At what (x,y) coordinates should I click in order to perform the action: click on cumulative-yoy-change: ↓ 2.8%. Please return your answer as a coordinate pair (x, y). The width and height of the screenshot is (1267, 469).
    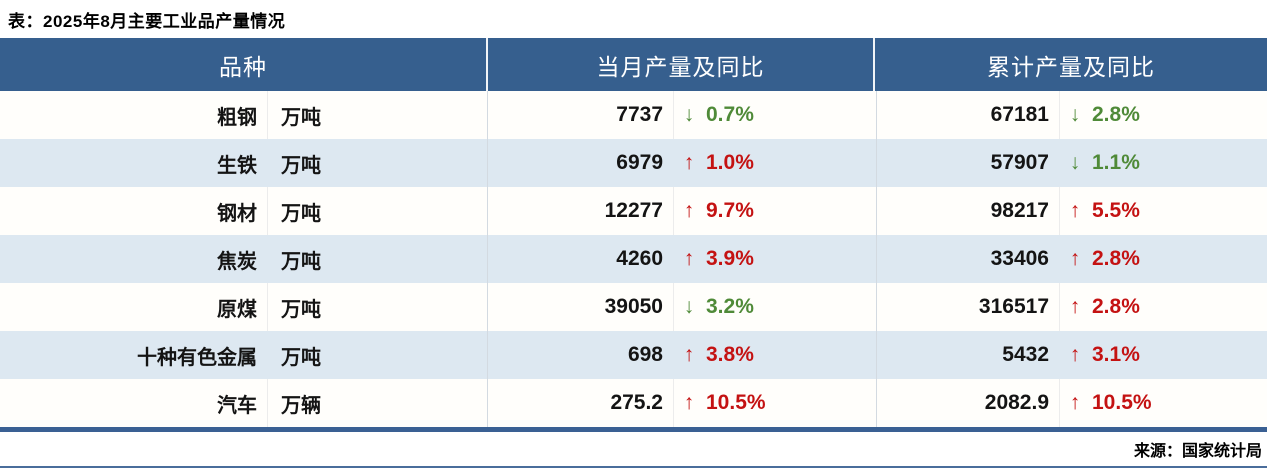
    Looking at the image, I should click on (1163, 115).